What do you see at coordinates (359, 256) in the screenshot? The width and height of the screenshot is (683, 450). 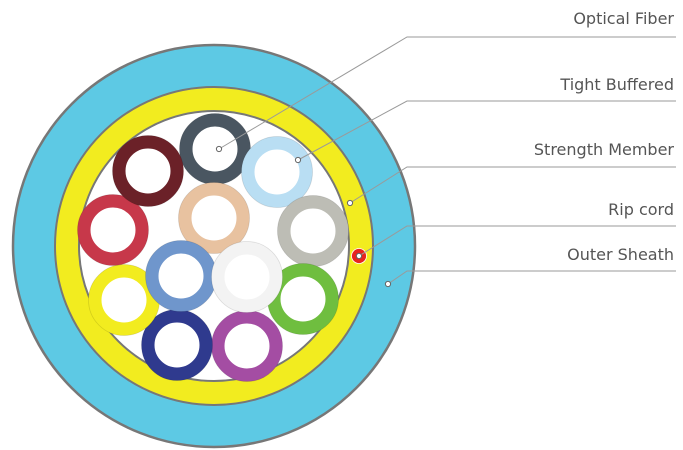 I see `leader-dot-rip-cord` at bounding box center [359, 256].